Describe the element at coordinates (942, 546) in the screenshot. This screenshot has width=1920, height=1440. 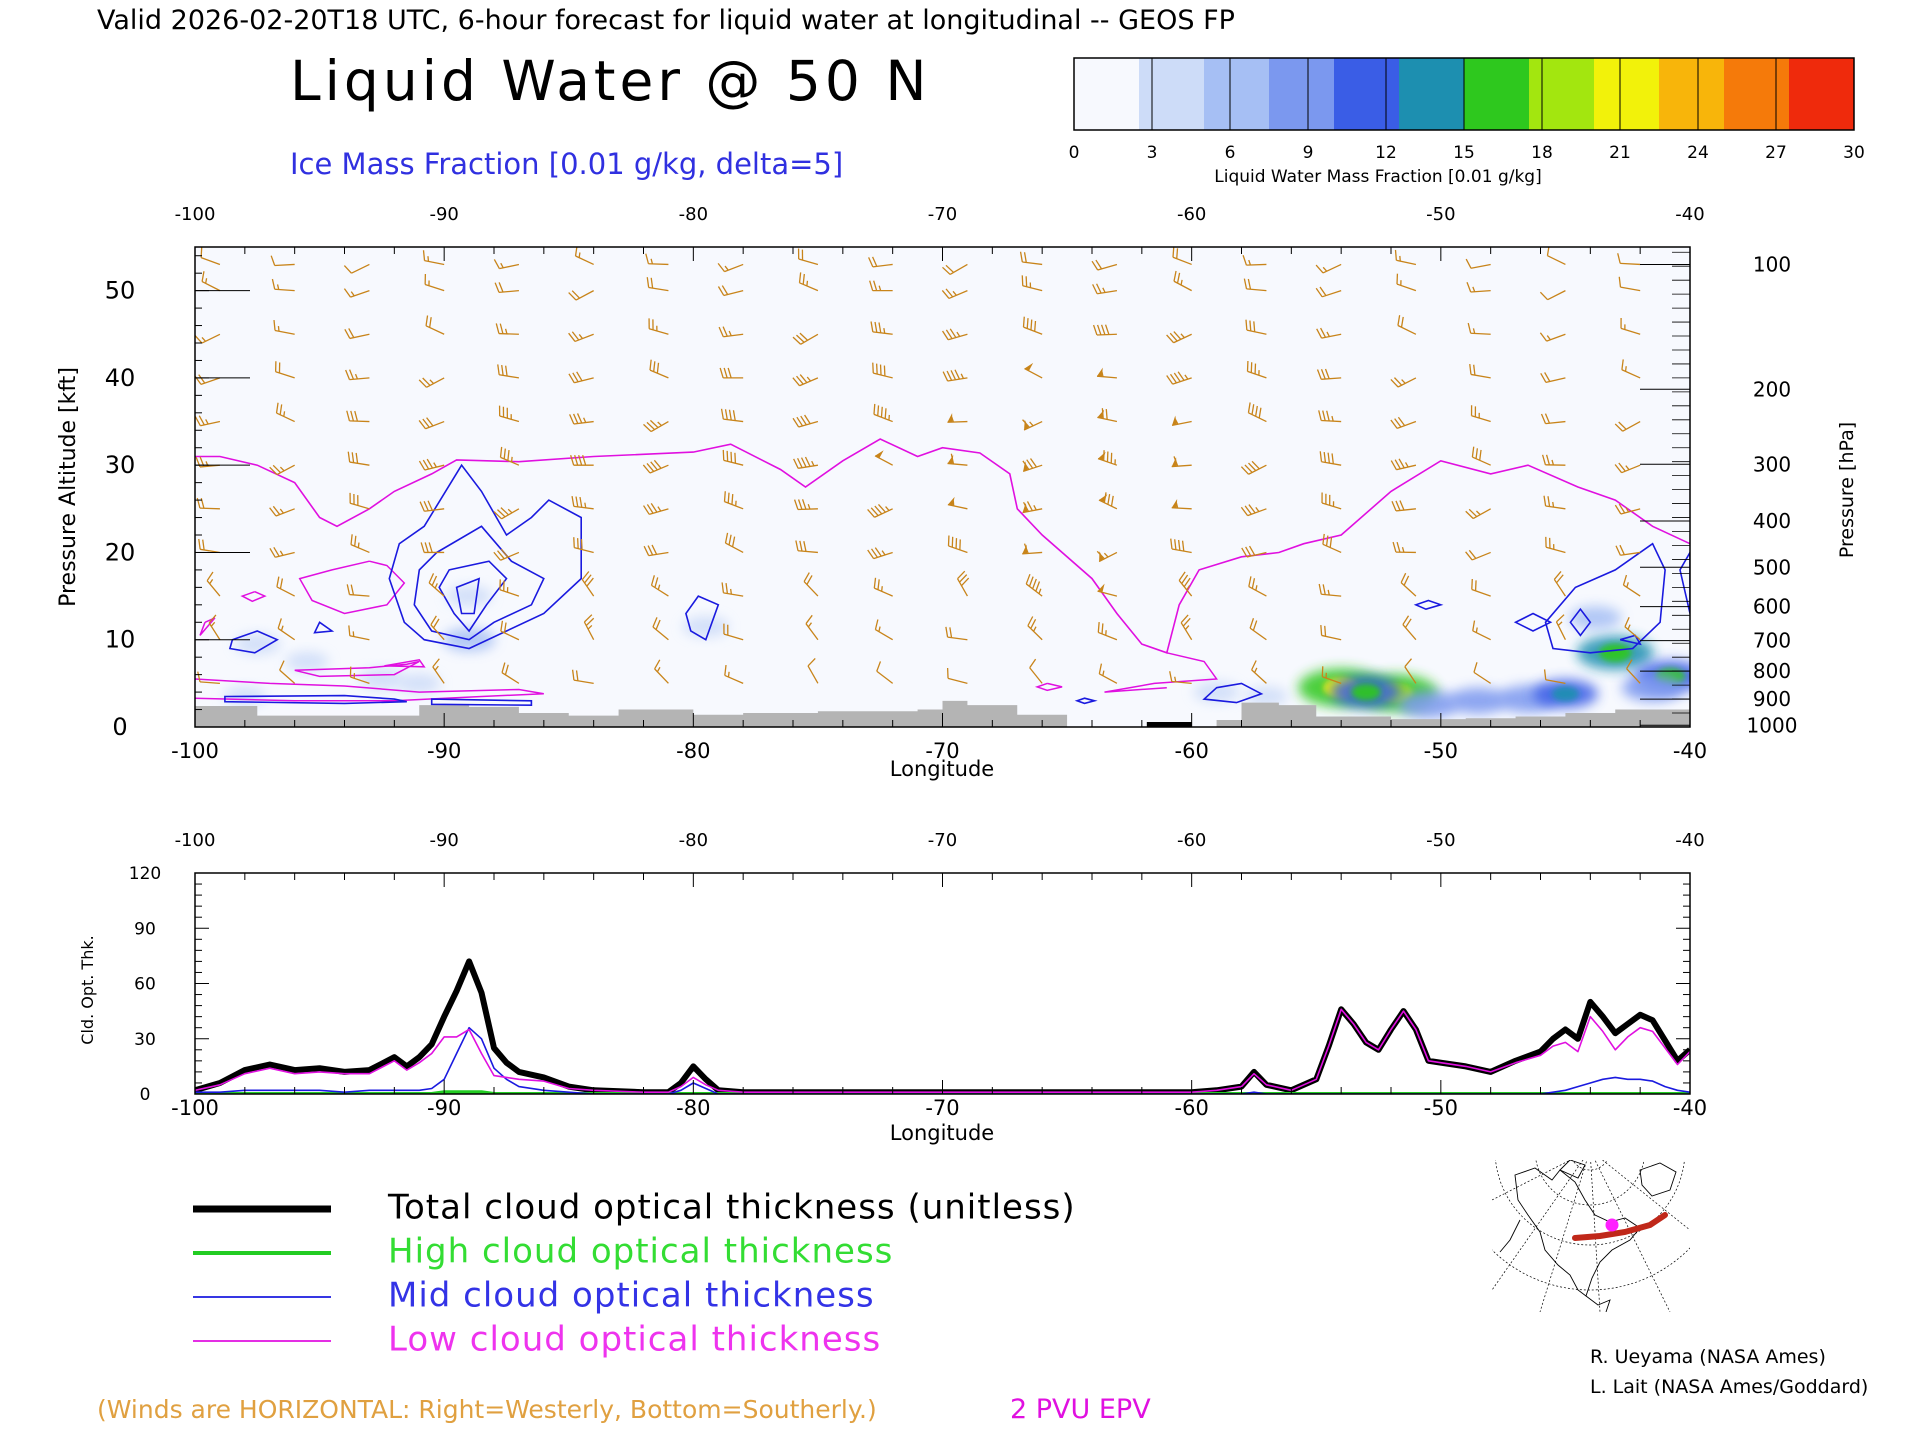
I see `epv-2pvu-line` at that location.